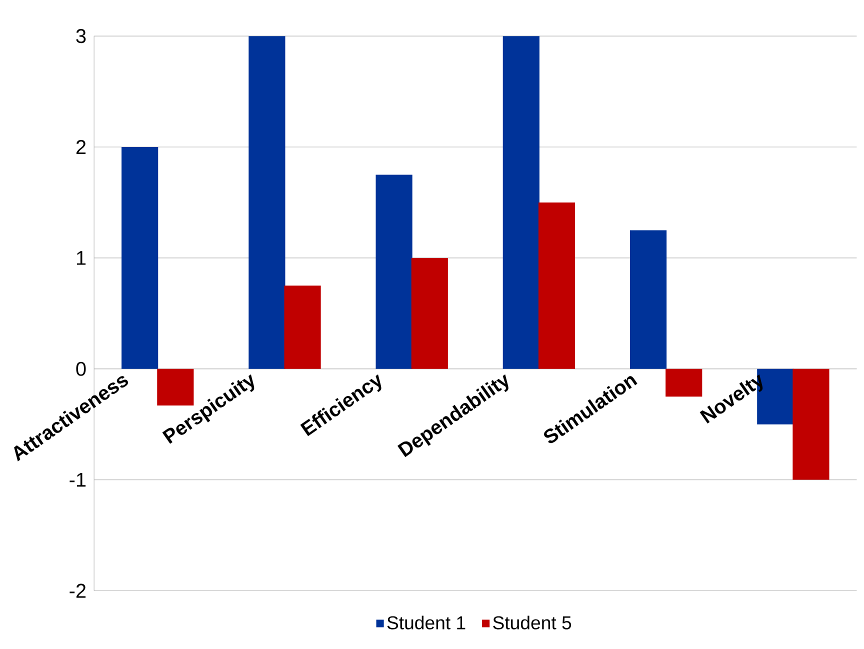  Describe the element at coordinates (81, 258) in the screenshot. I see `y-tick-label: 1` at that location.